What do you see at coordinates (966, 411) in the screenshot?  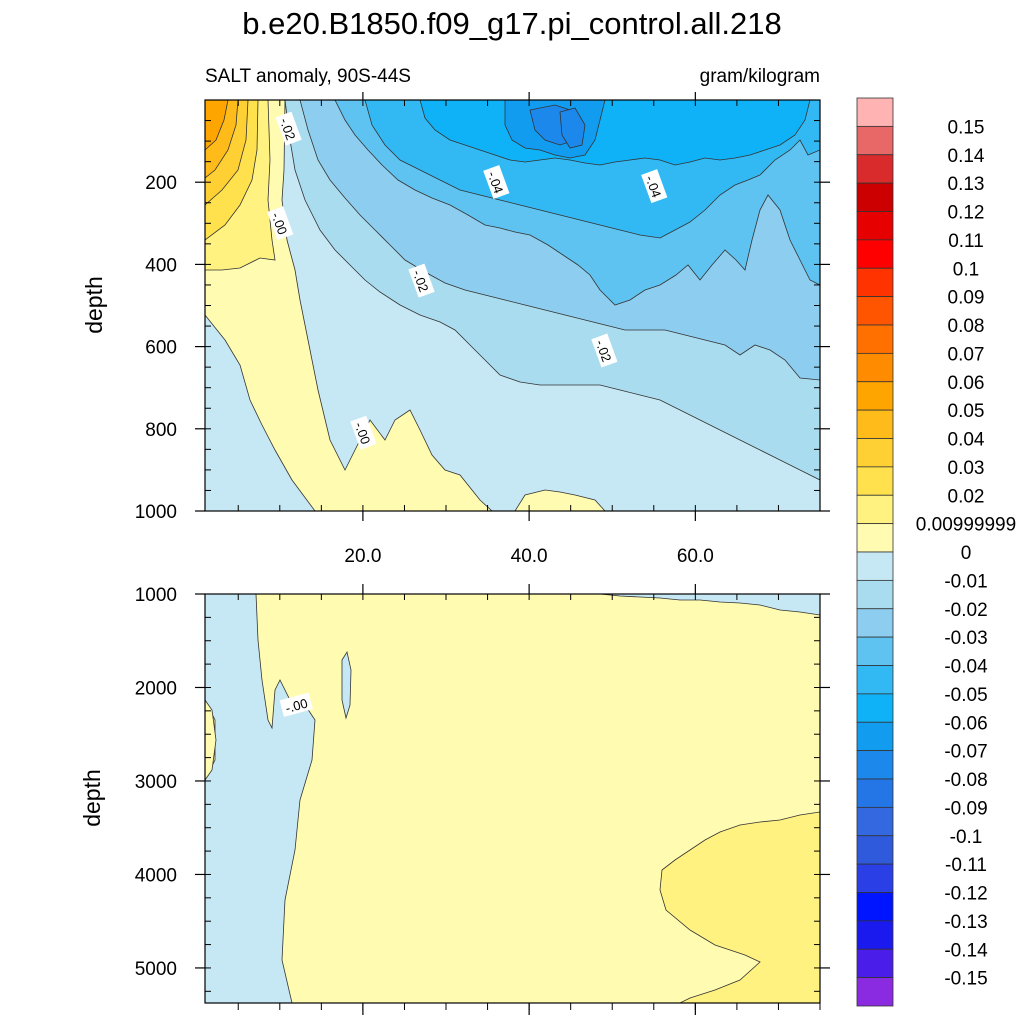 I see `colorbar-label: 0.05` at bounding box center [966, 411].